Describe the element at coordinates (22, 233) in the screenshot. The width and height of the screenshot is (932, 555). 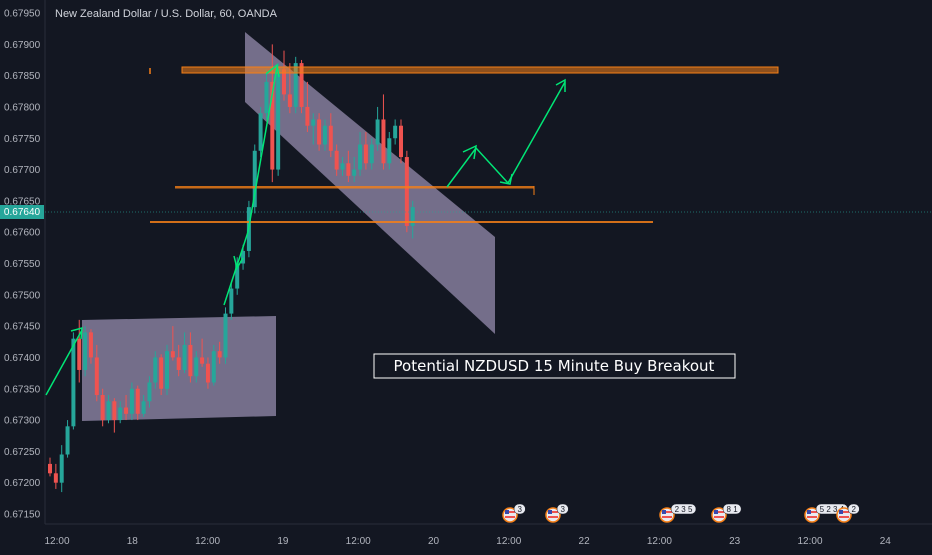
I see `y-tick-label: 0.67600` at that location.